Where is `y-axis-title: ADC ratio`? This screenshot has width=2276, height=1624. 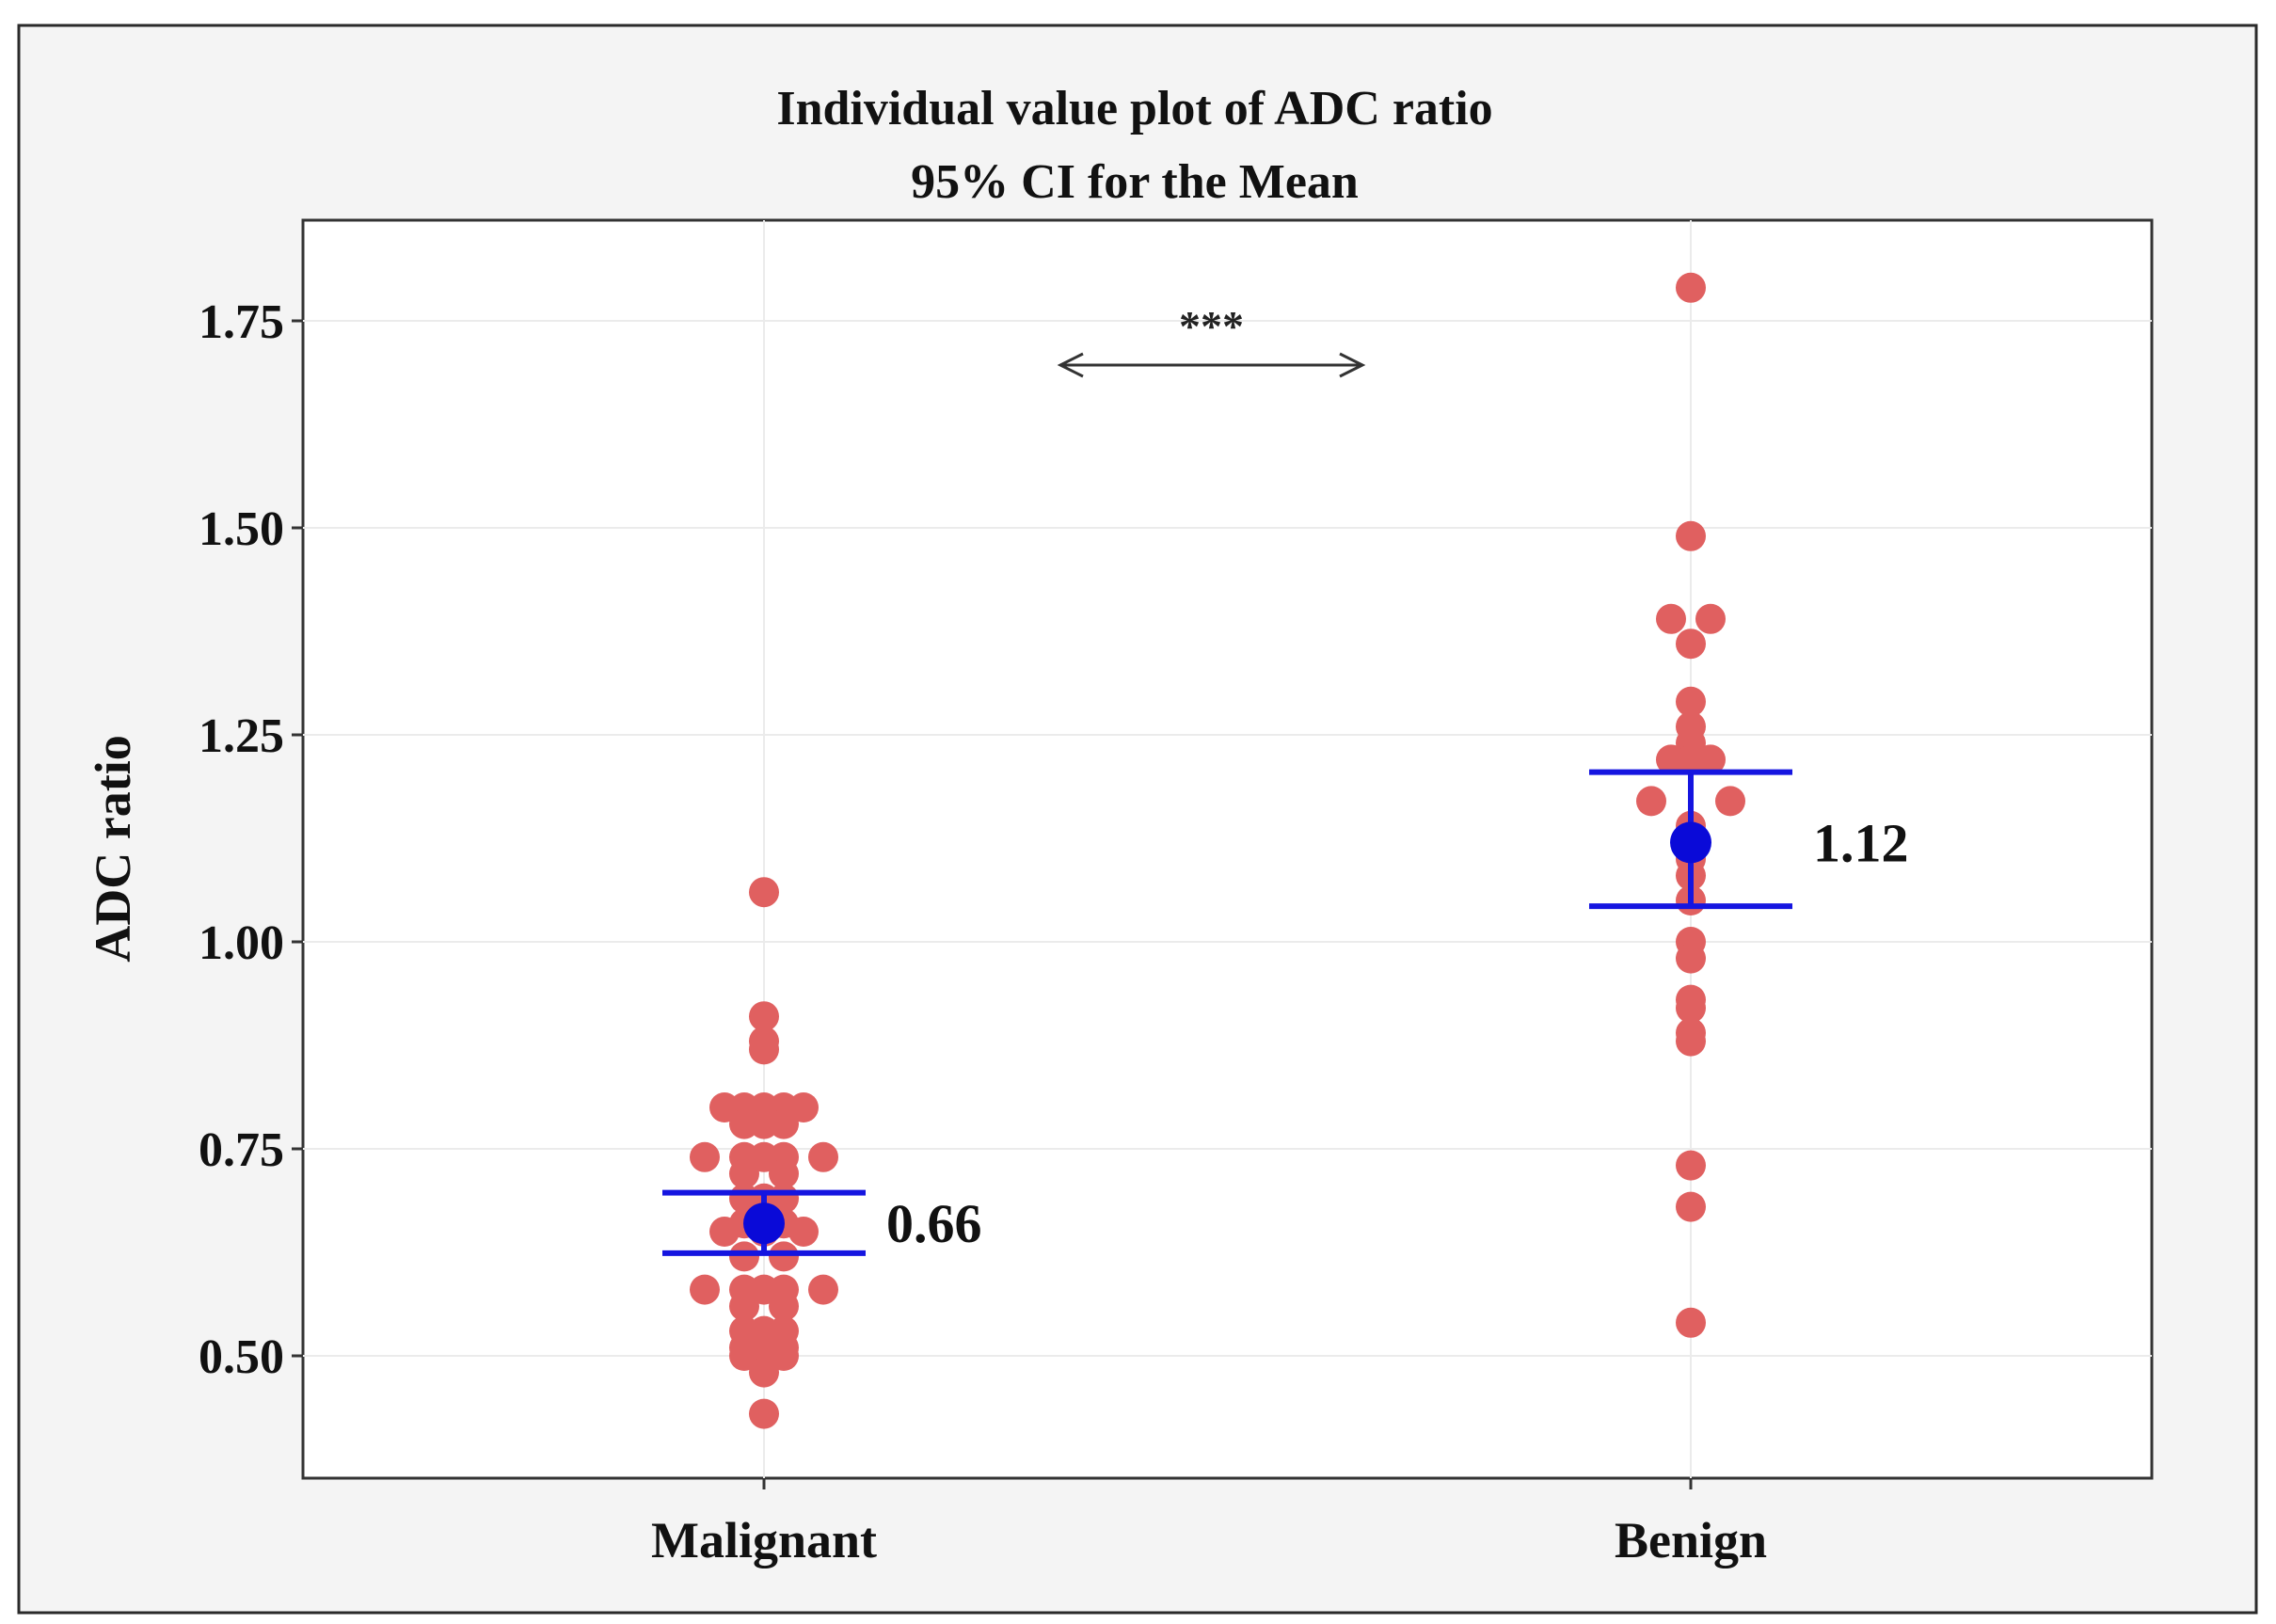 y-axis-title: ADC ratio is located at coordinates (113, 848).